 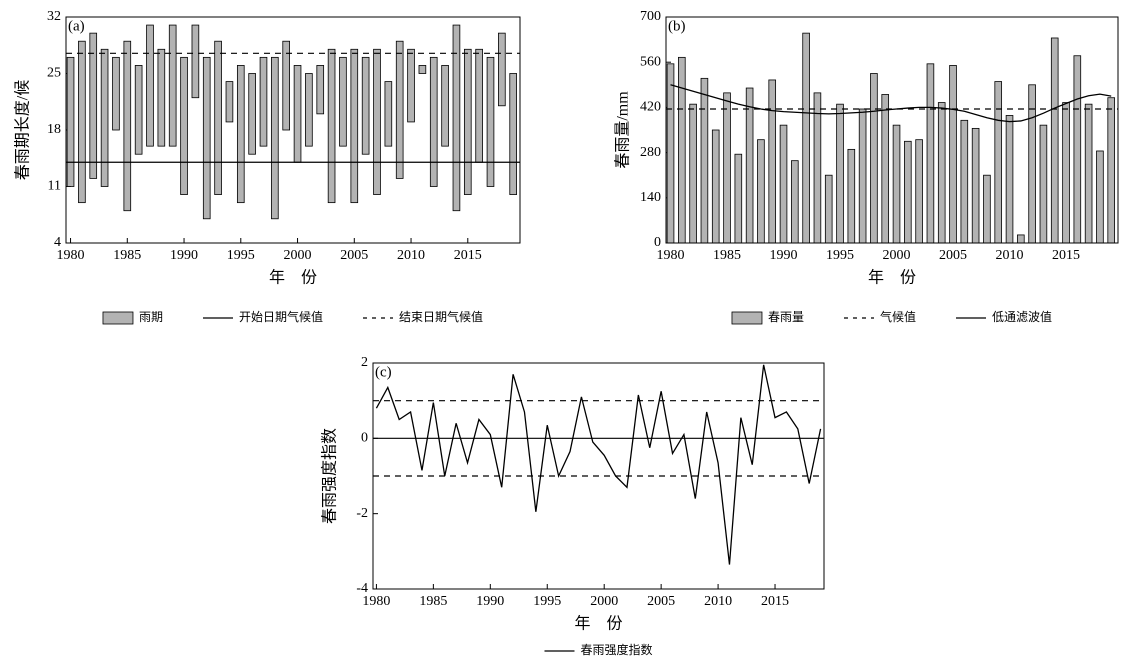 What do you see at coordinates (623, 130) in the screenshot?
I see `y-axis-label: 春雨量/mm` at bounding box center [623, 130].